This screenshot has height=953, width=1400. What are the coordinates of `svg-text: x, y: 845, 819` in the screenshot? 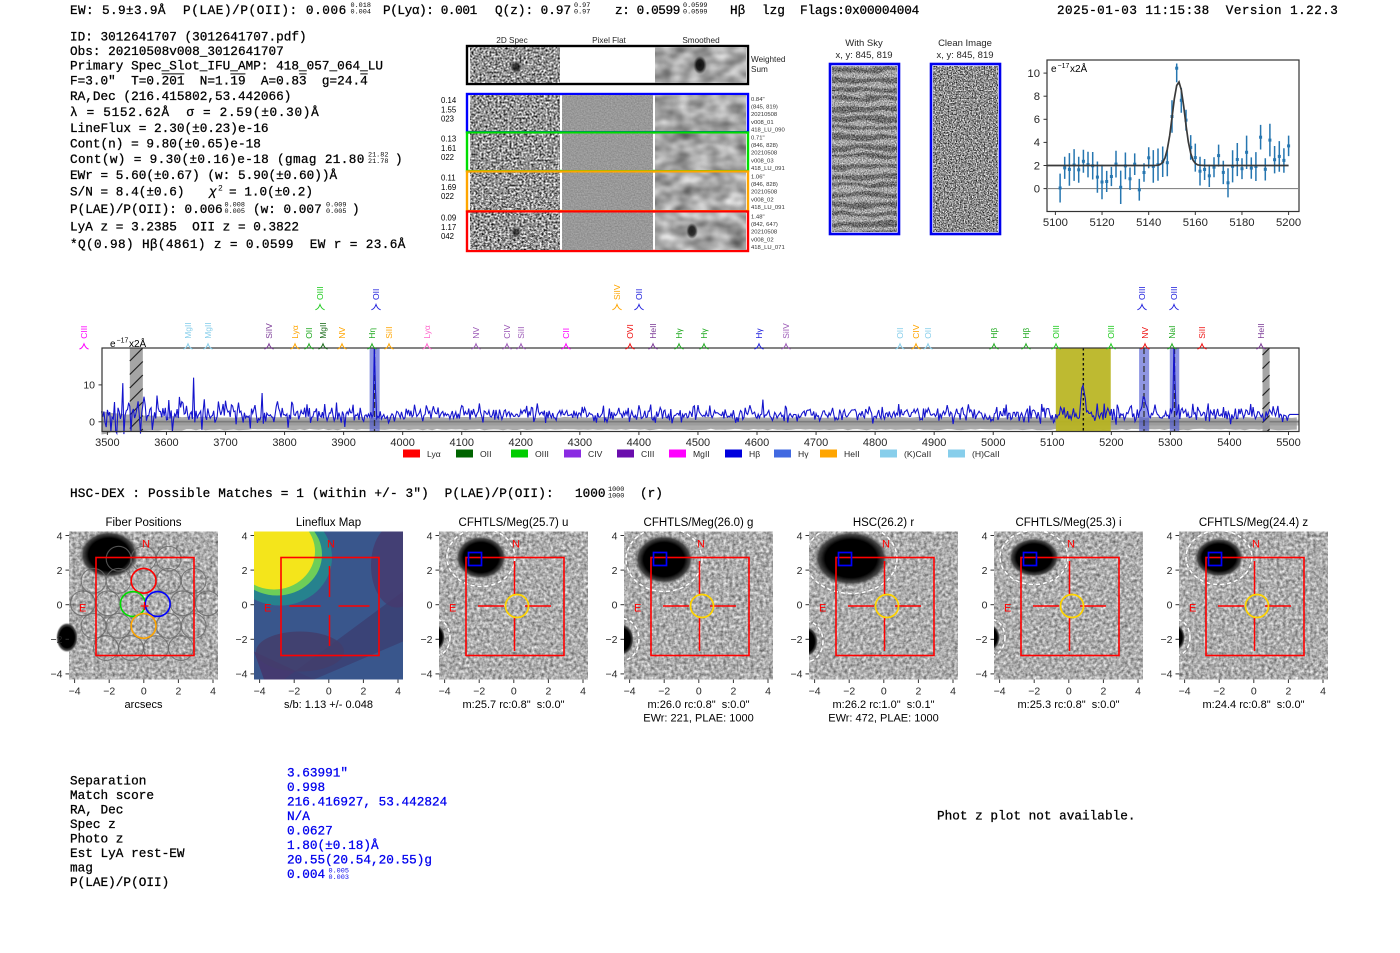 It's located at (964, 55).